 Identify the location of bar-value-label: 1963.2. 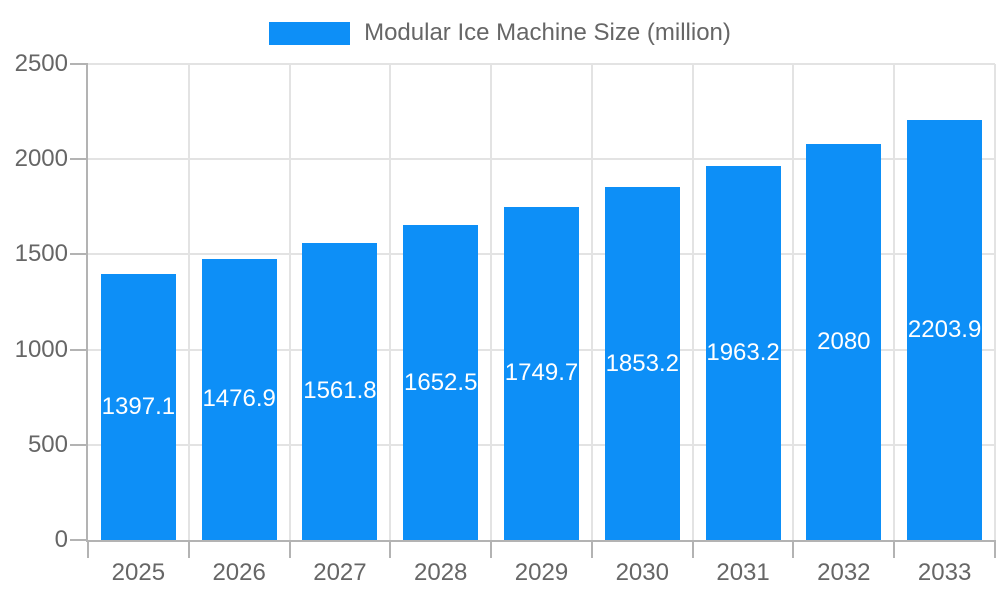
(743, 353).